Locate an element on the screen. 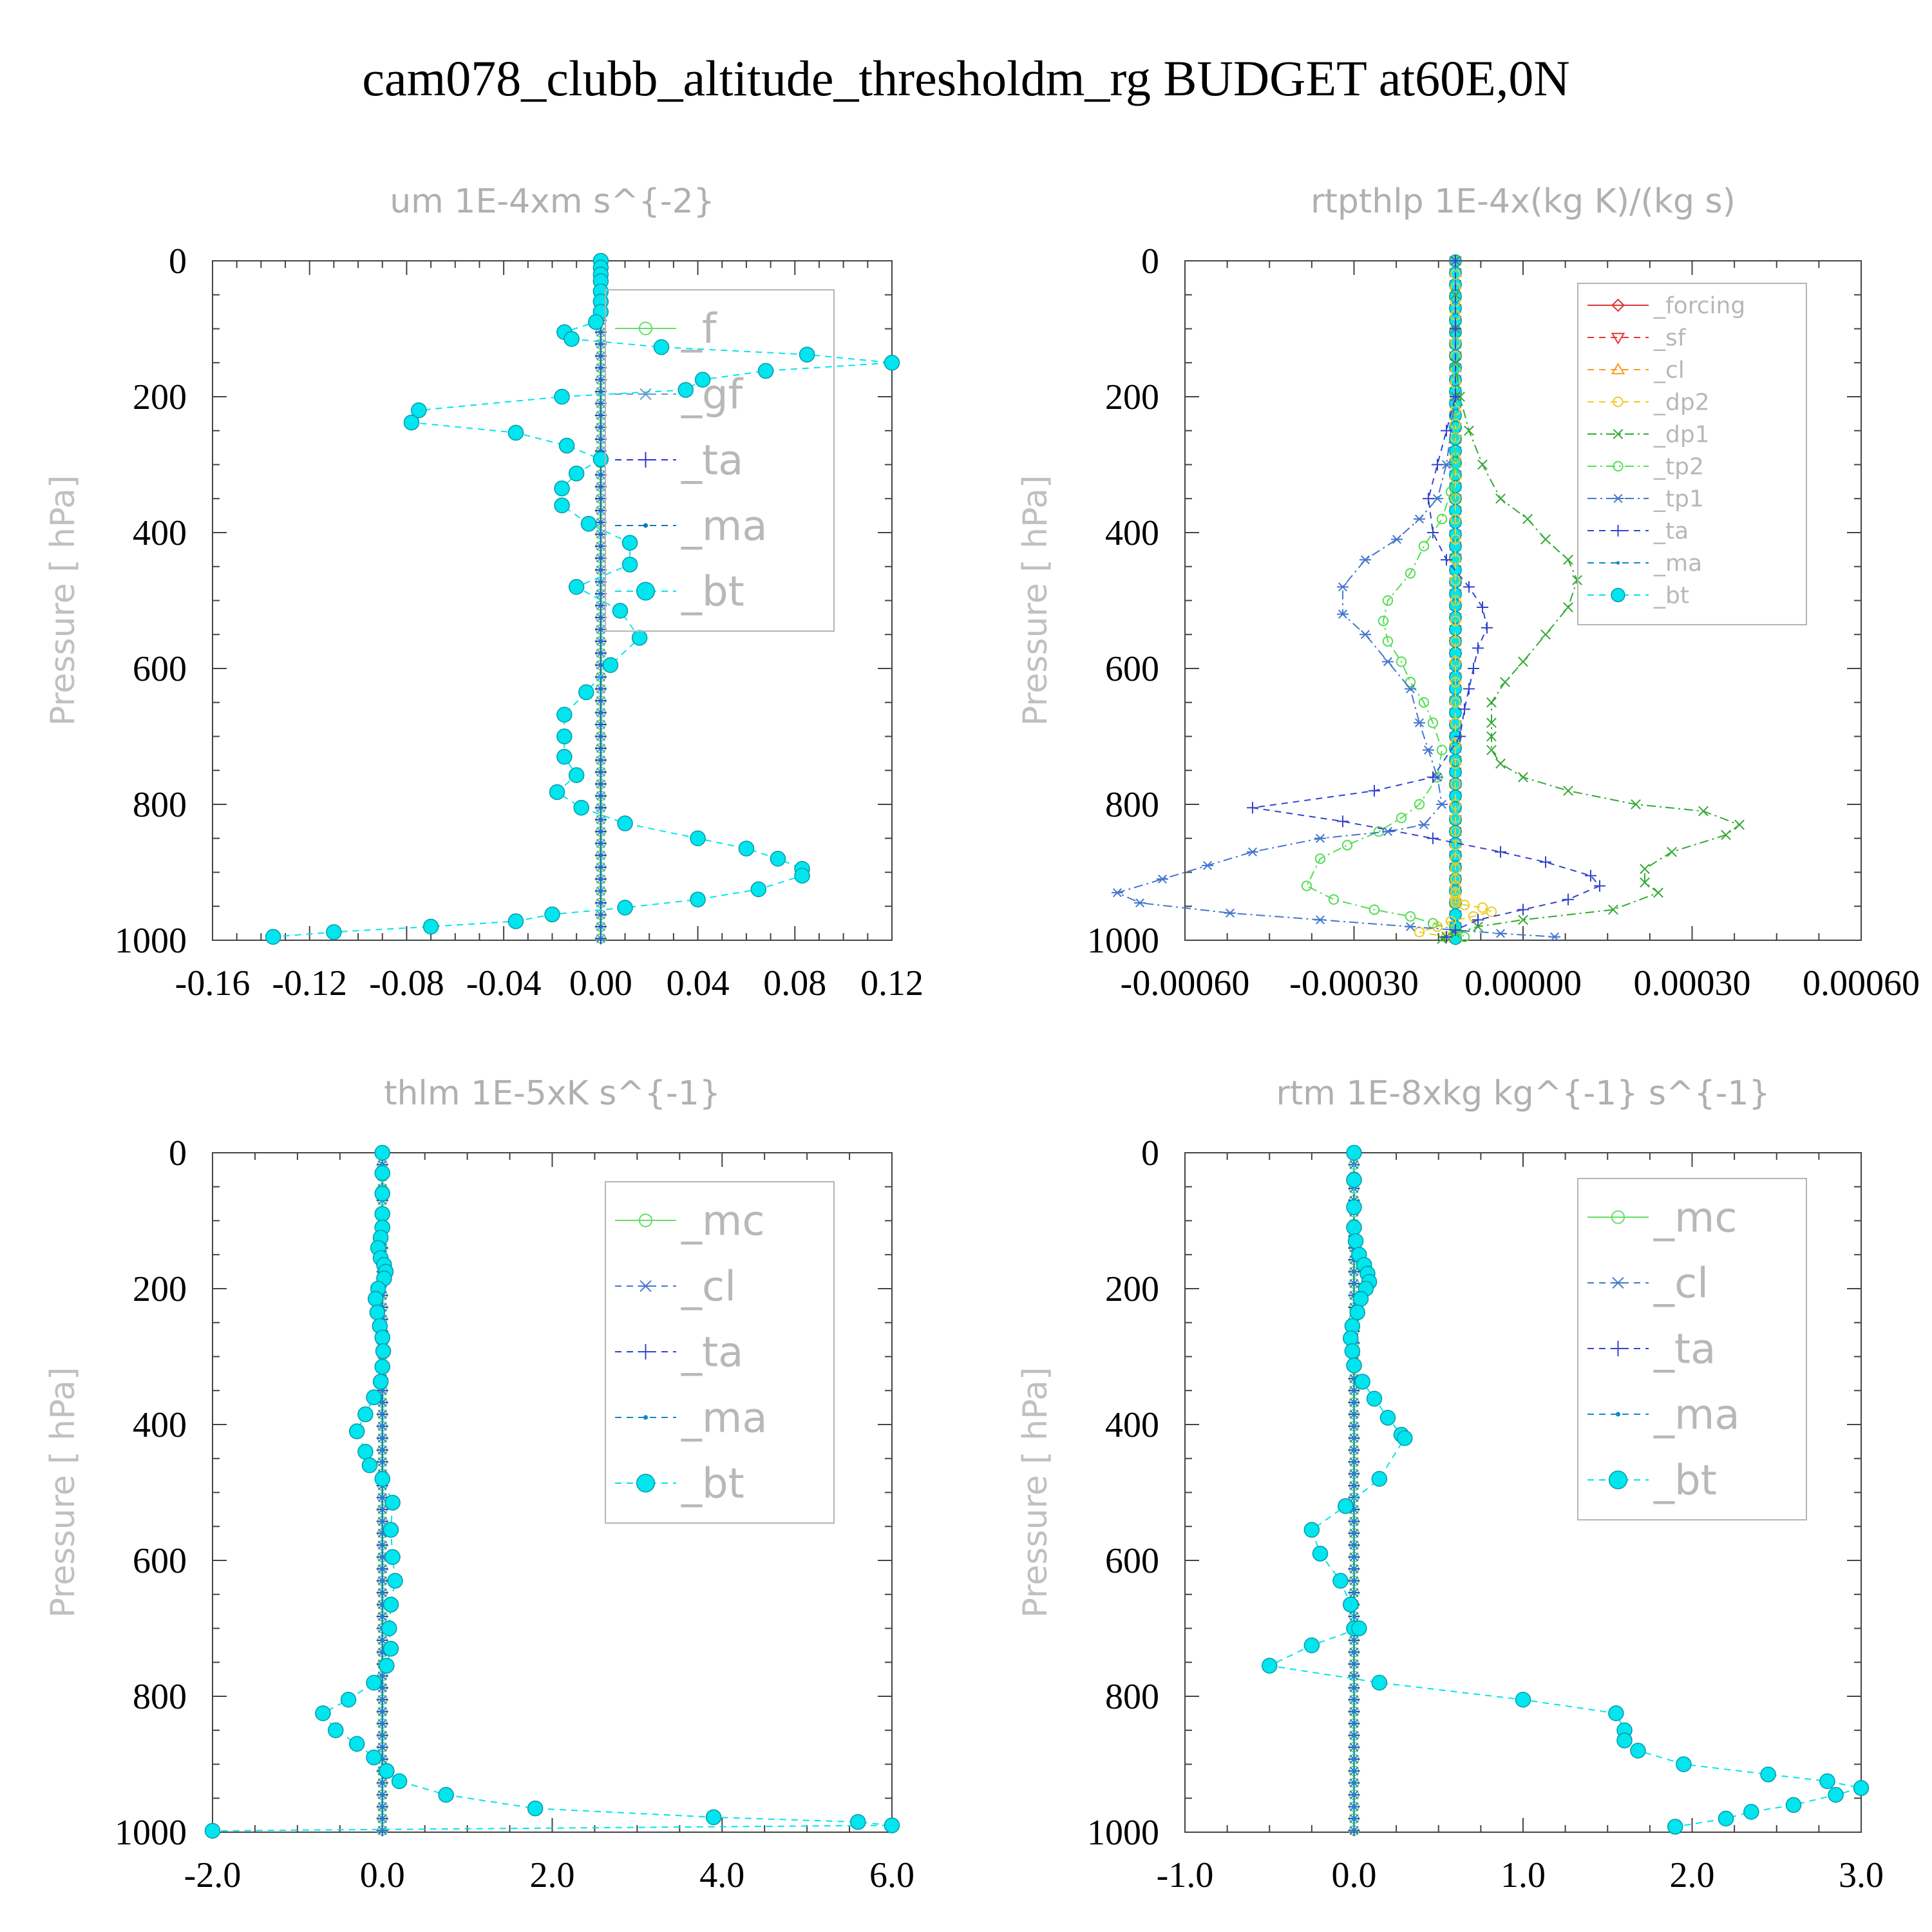 The width and height of the screenshot is (1932, 1932). x-tick-label: -1.0 is located at coordinates (1186, 1875).